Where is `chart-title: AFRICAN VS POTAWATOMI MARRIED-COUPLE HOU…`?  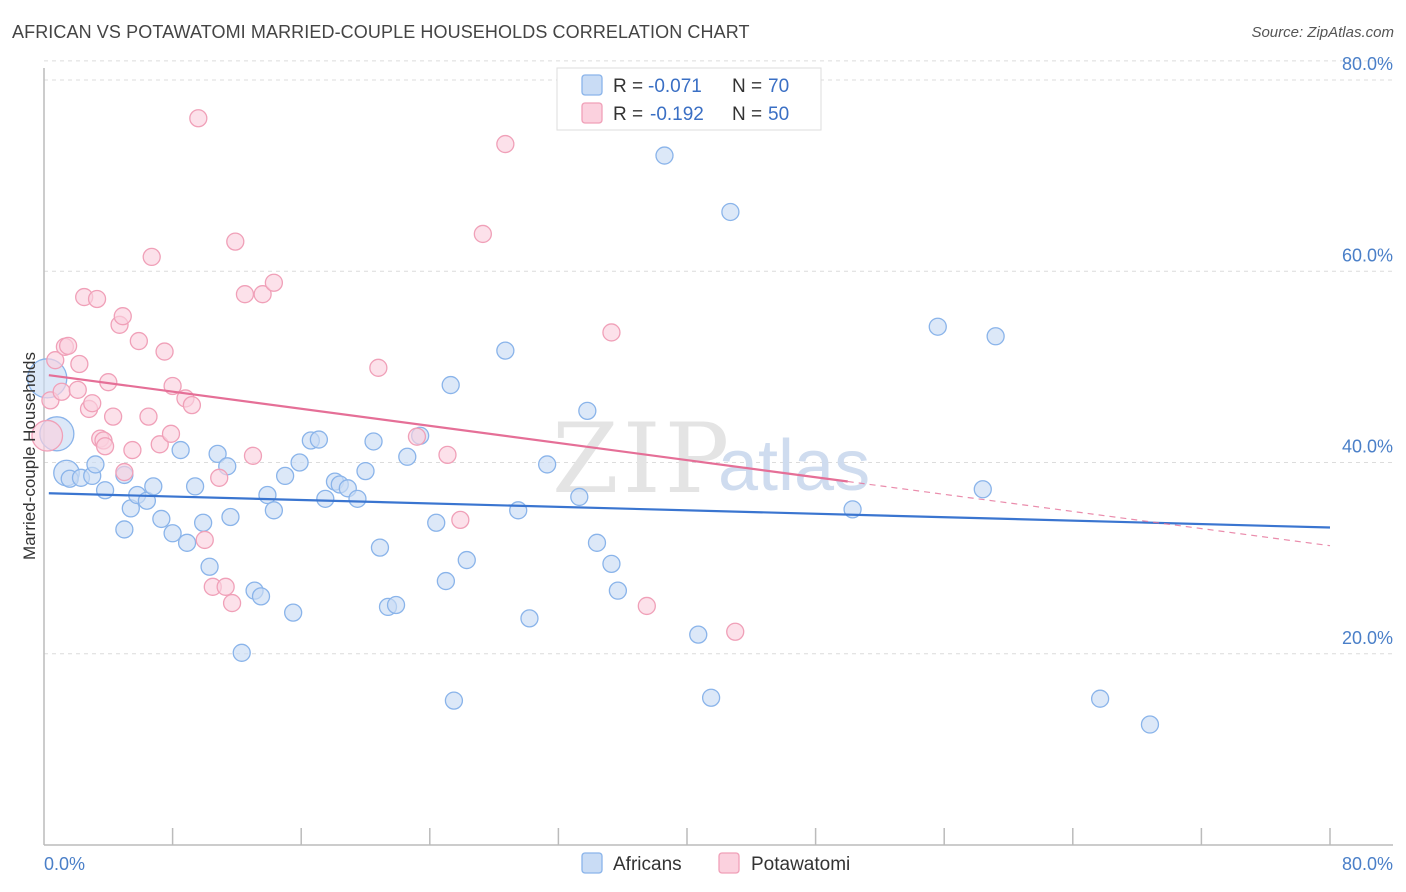
chart-title: AFRICAN VS POTAWATOMI MARRIED-COUPLE HOU… is located at coordinates (381, 32).